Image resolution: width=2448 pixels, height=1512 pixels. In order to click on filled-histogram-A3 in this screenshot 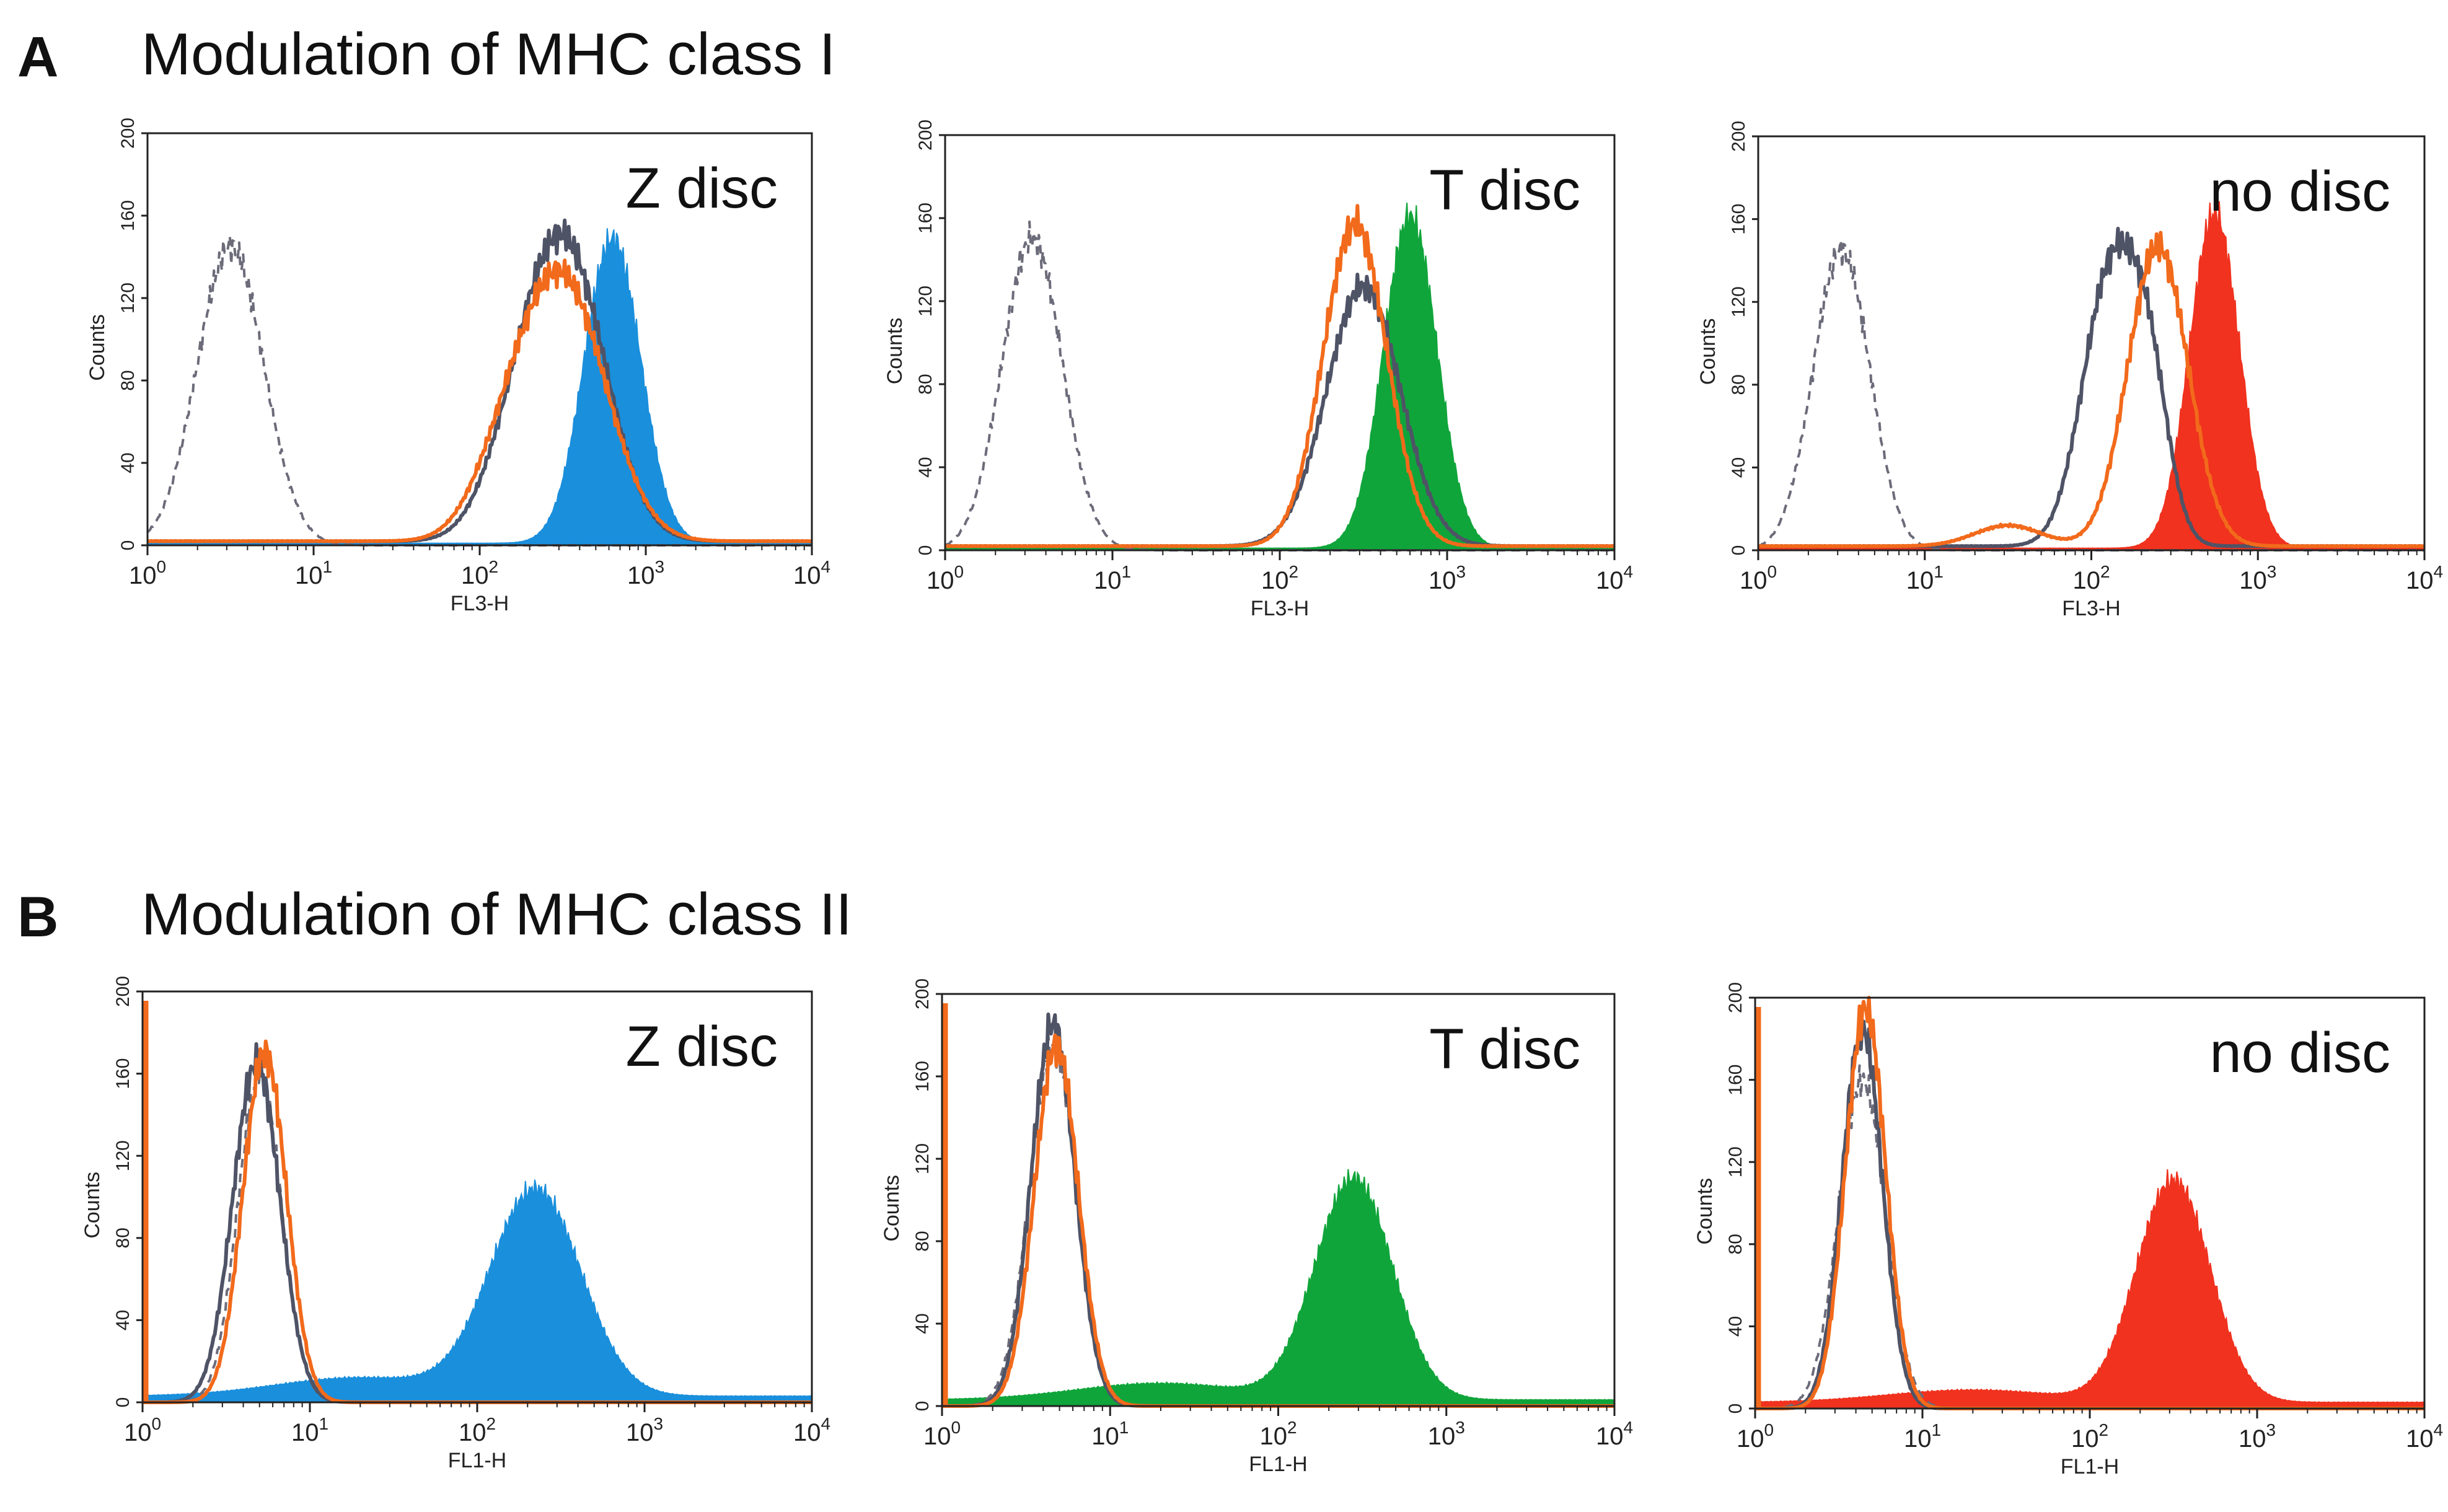, I will do `click(2091, 376)`.